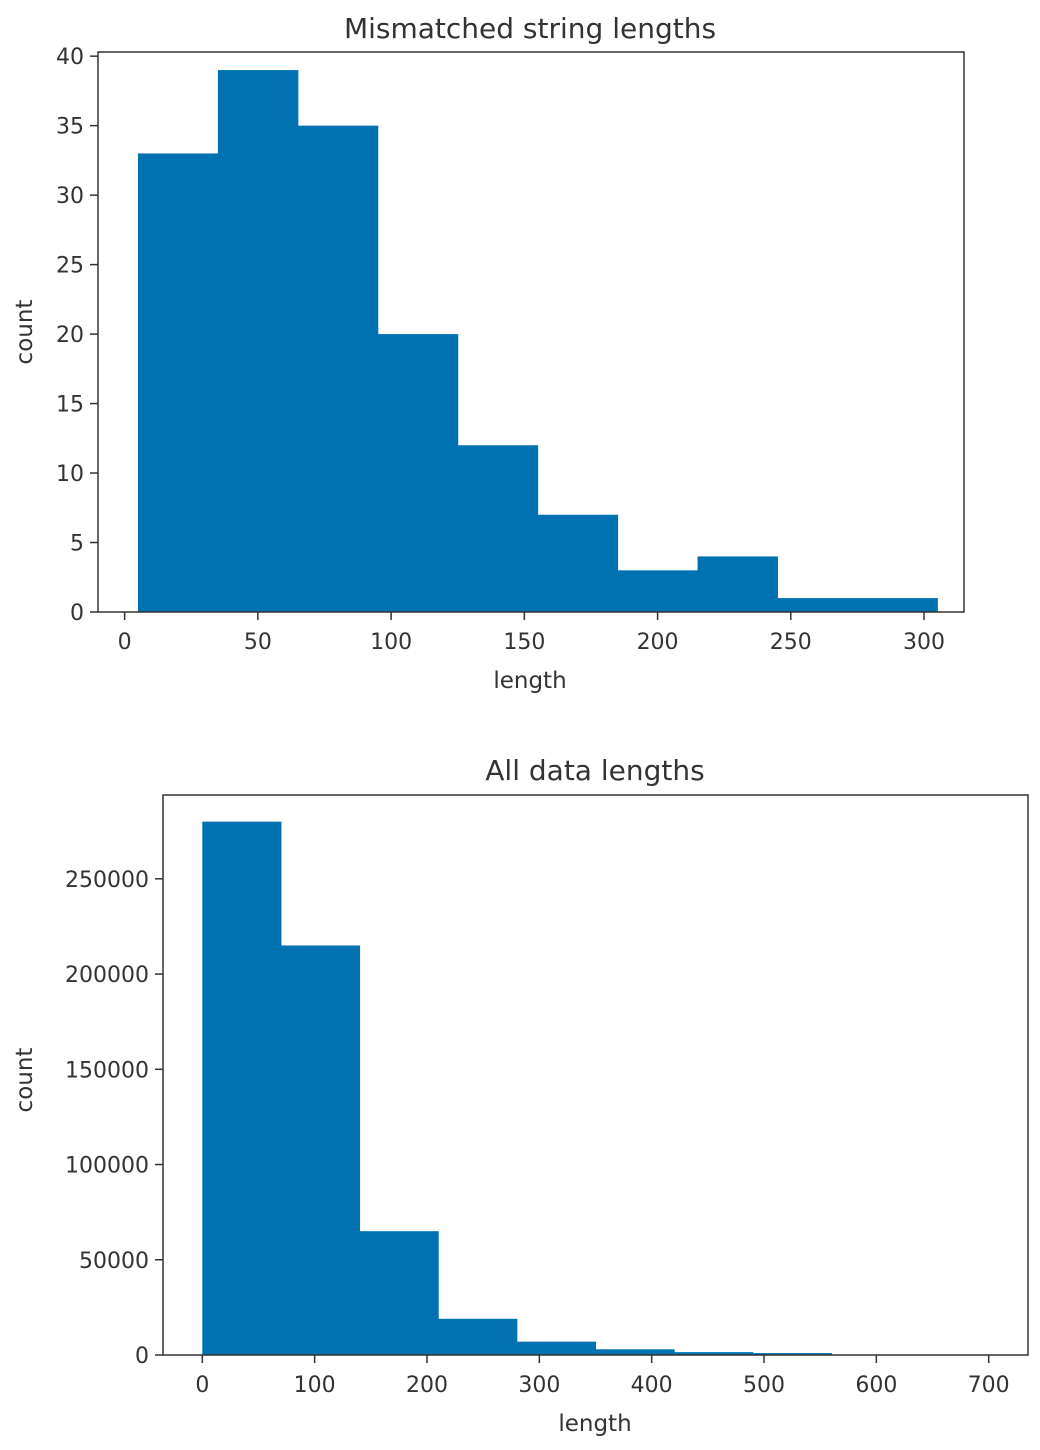 The height and width of the screenshot is (1450, 1040). Describe the element at coordinates (70, 335) in the screenshot. I see `y-tick-label: 20` at that location.